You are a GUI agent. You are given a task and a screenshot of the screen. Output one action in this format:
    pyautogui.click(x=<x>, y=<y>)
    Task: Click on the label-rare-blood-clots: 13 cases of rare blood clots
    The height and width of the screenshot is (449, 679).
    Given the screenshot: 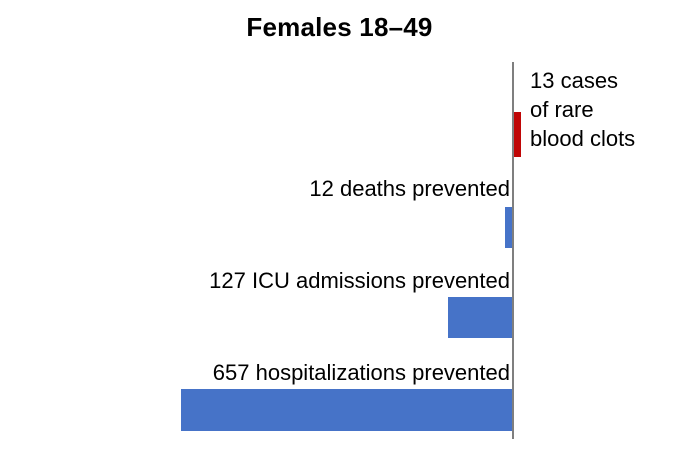 What is the action you would take?
    pyautogui.click(x=583, y=109)
    